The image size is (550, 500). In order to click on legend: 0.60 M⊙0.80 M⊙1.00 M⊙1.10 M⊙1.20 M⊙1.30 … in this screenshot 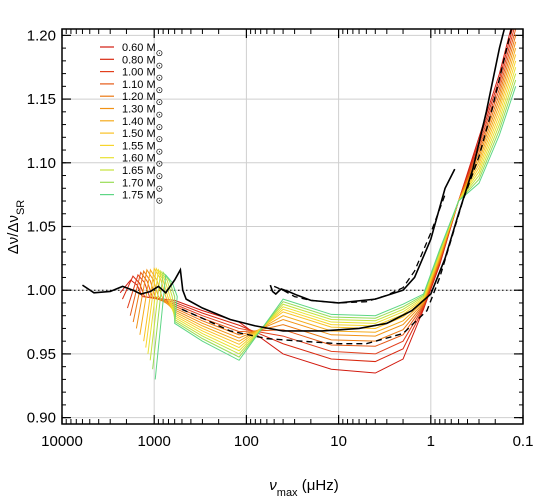, I will do `click(131, 124)`.